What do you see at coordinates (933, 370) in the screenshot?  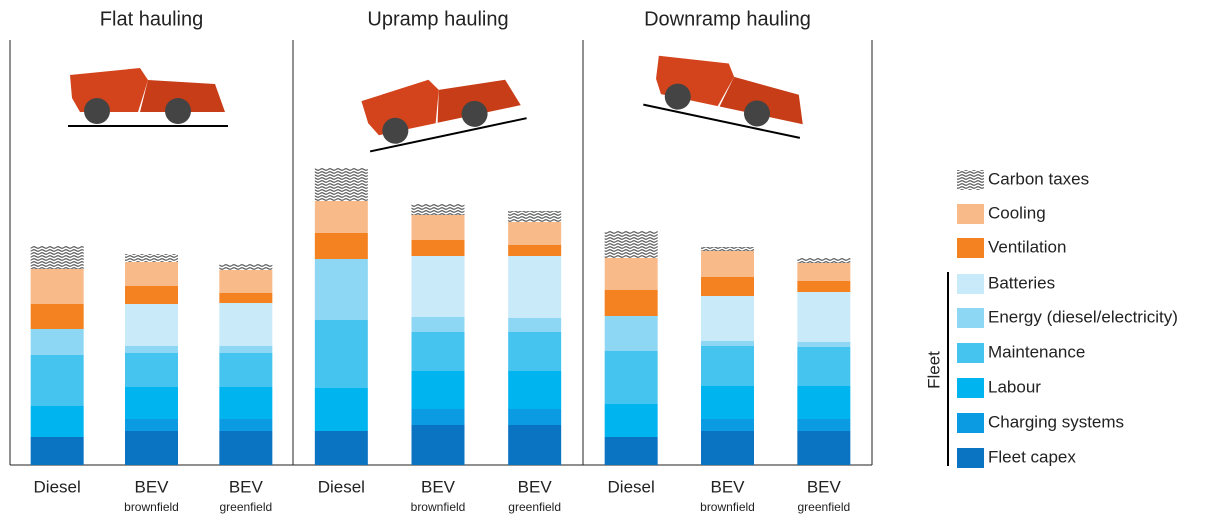 I see `legend-group-label: Fleet` at bounding box center [933, 370].